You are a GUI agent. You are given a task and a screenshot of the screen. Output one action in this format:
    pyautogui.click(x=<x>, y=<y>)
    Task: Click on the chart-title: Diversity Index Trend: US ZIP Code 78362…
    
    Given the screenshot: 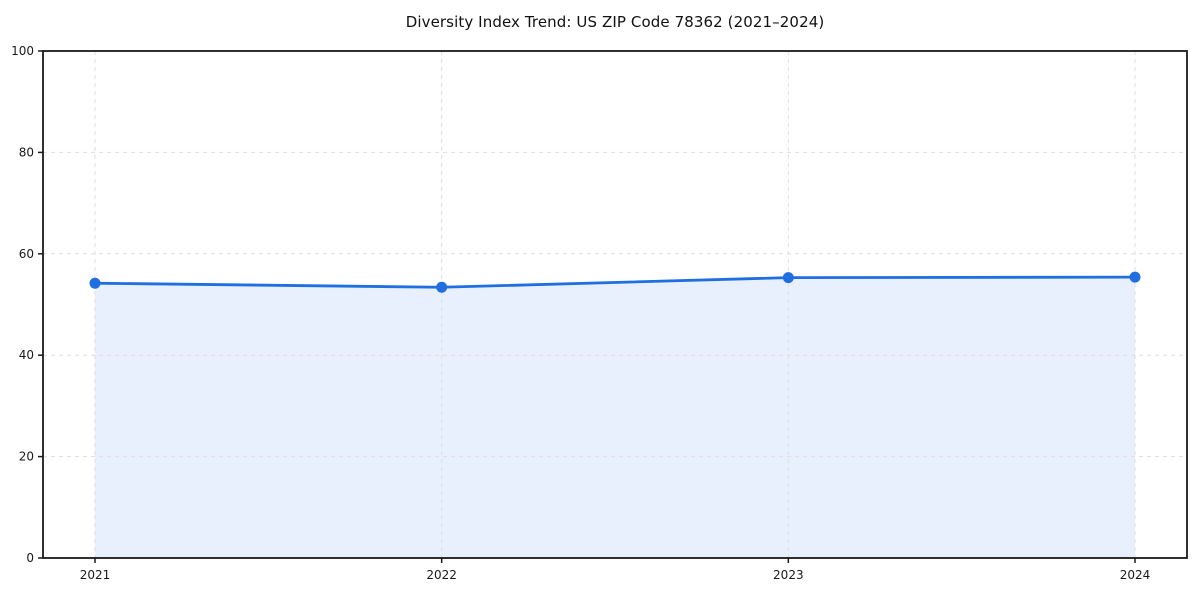 What is the action you would take?
    pyautogui.click(x=615, y=22)
    